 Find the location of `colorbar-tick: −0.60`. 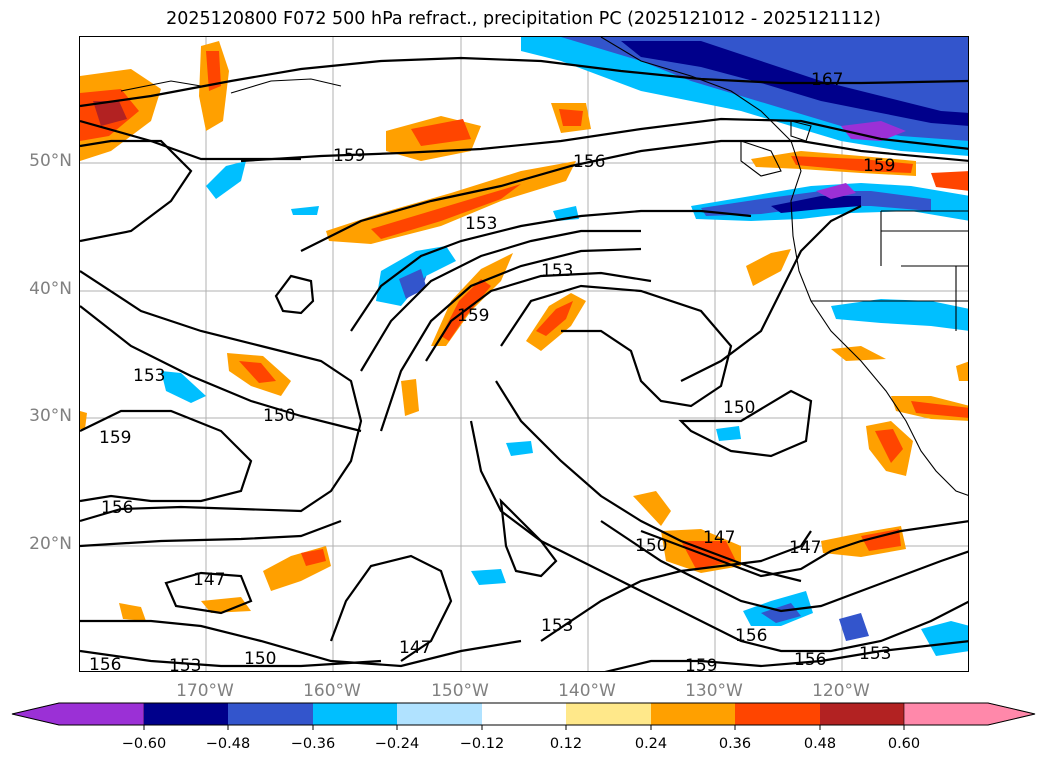

colorbar-tick: −0.60 is located at coordinates (144, 744).